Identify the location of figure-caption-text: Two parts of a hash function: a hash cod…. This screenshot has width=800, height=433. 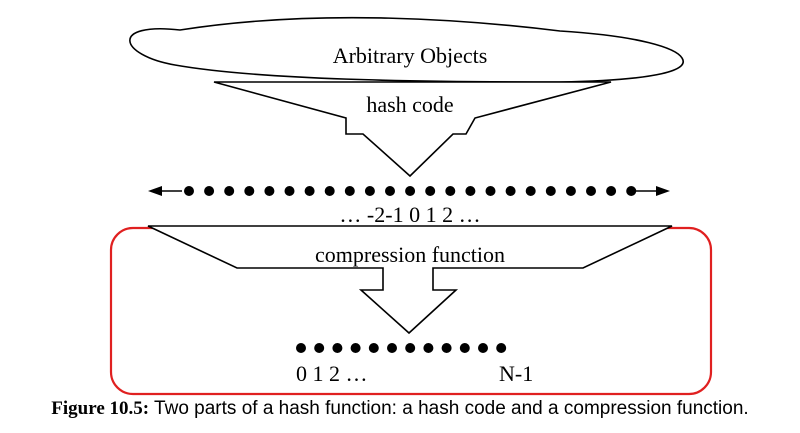
(449, 408).